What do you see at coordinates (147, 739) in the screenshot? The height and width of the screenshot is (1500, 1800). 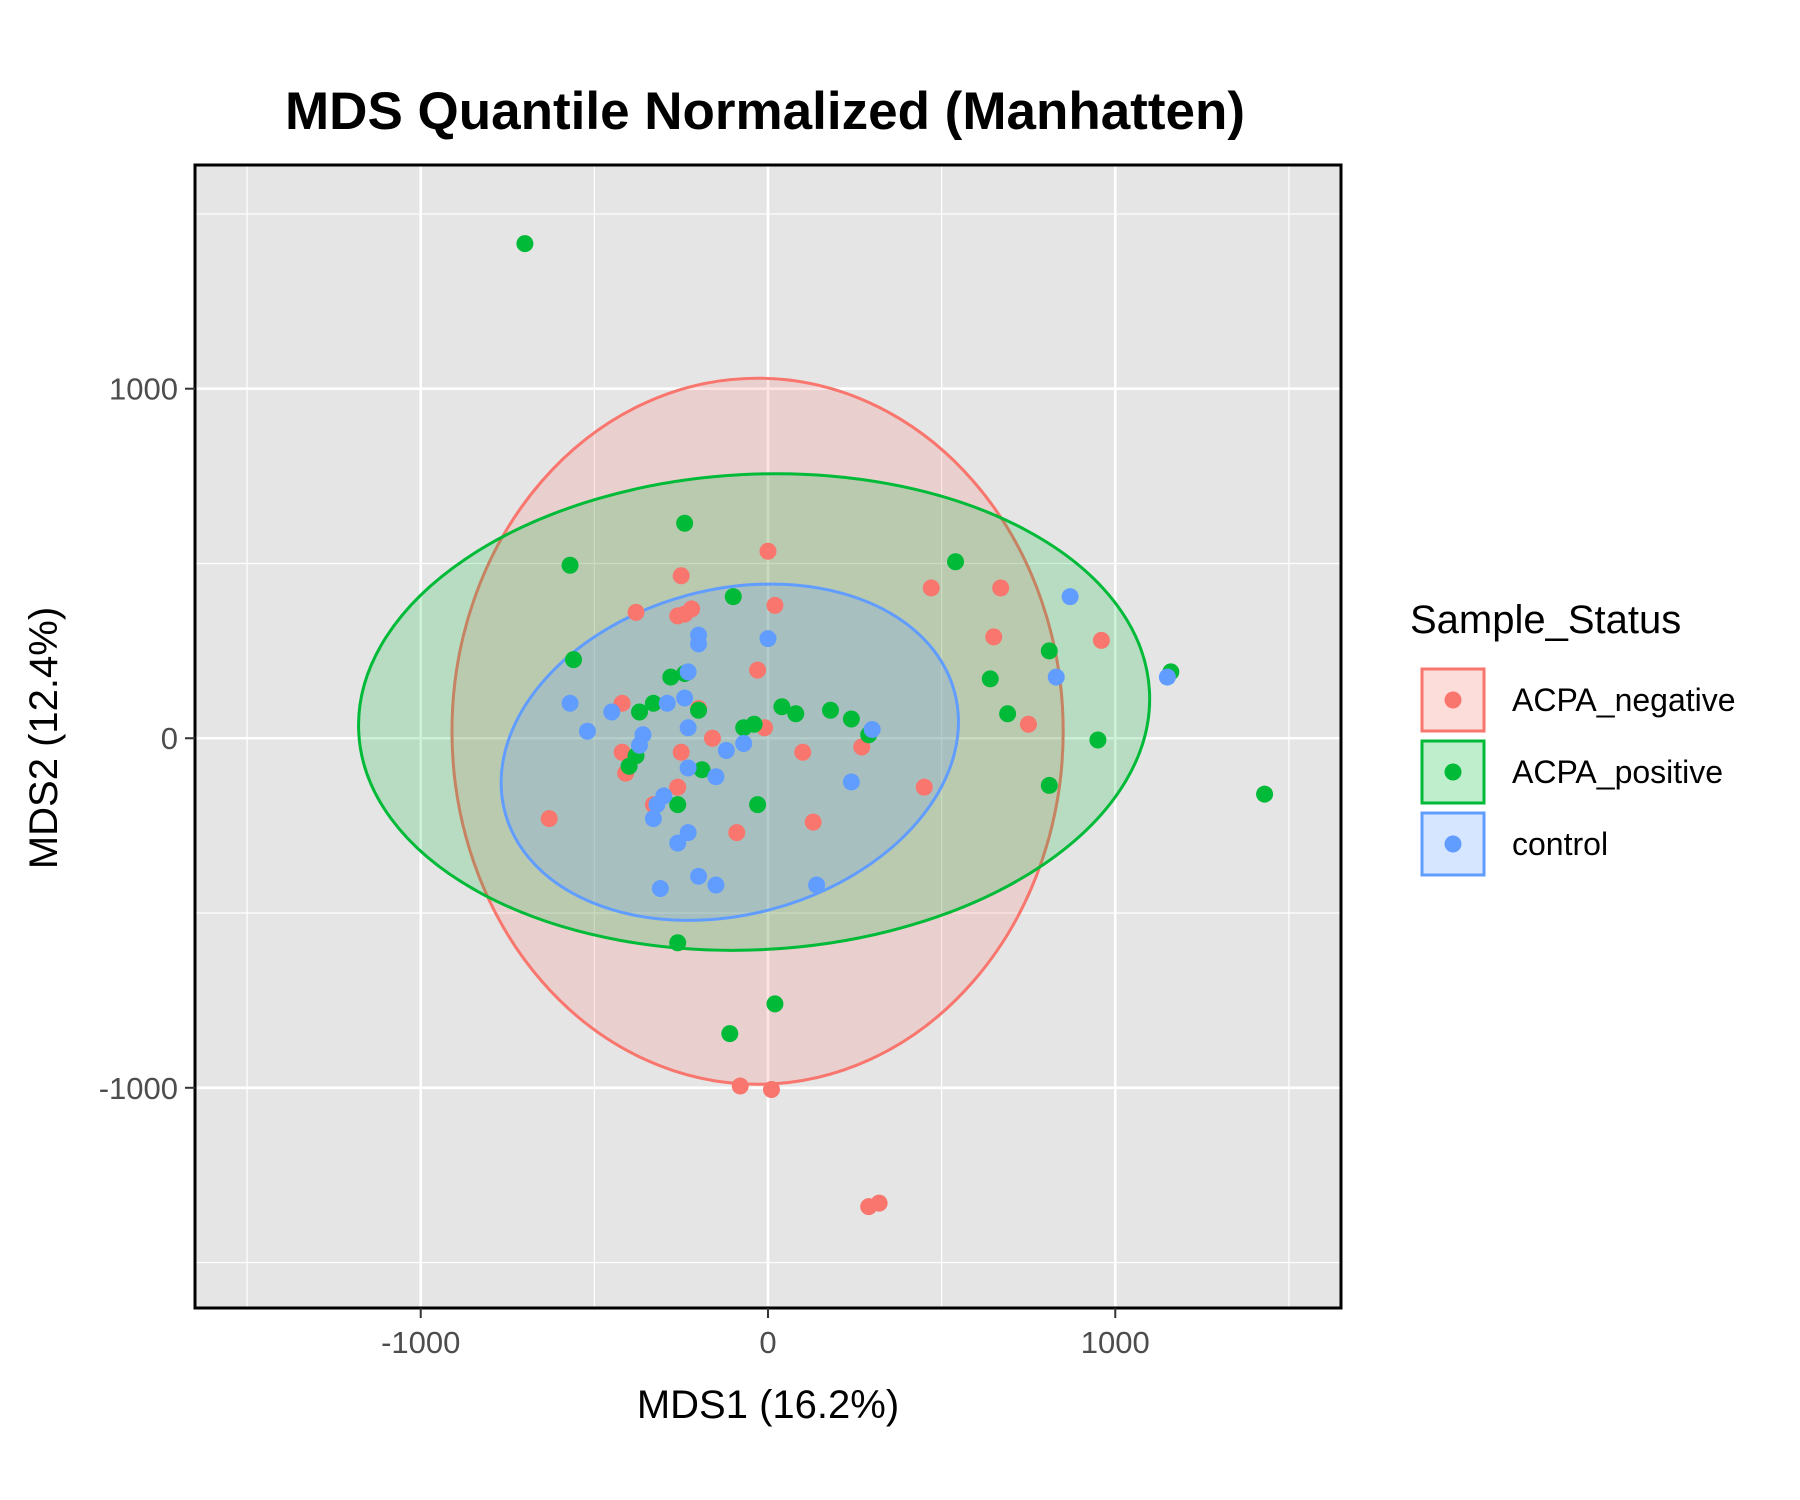 I see `y-axis: -1000 0 1000` at bounding box center [147, 739].